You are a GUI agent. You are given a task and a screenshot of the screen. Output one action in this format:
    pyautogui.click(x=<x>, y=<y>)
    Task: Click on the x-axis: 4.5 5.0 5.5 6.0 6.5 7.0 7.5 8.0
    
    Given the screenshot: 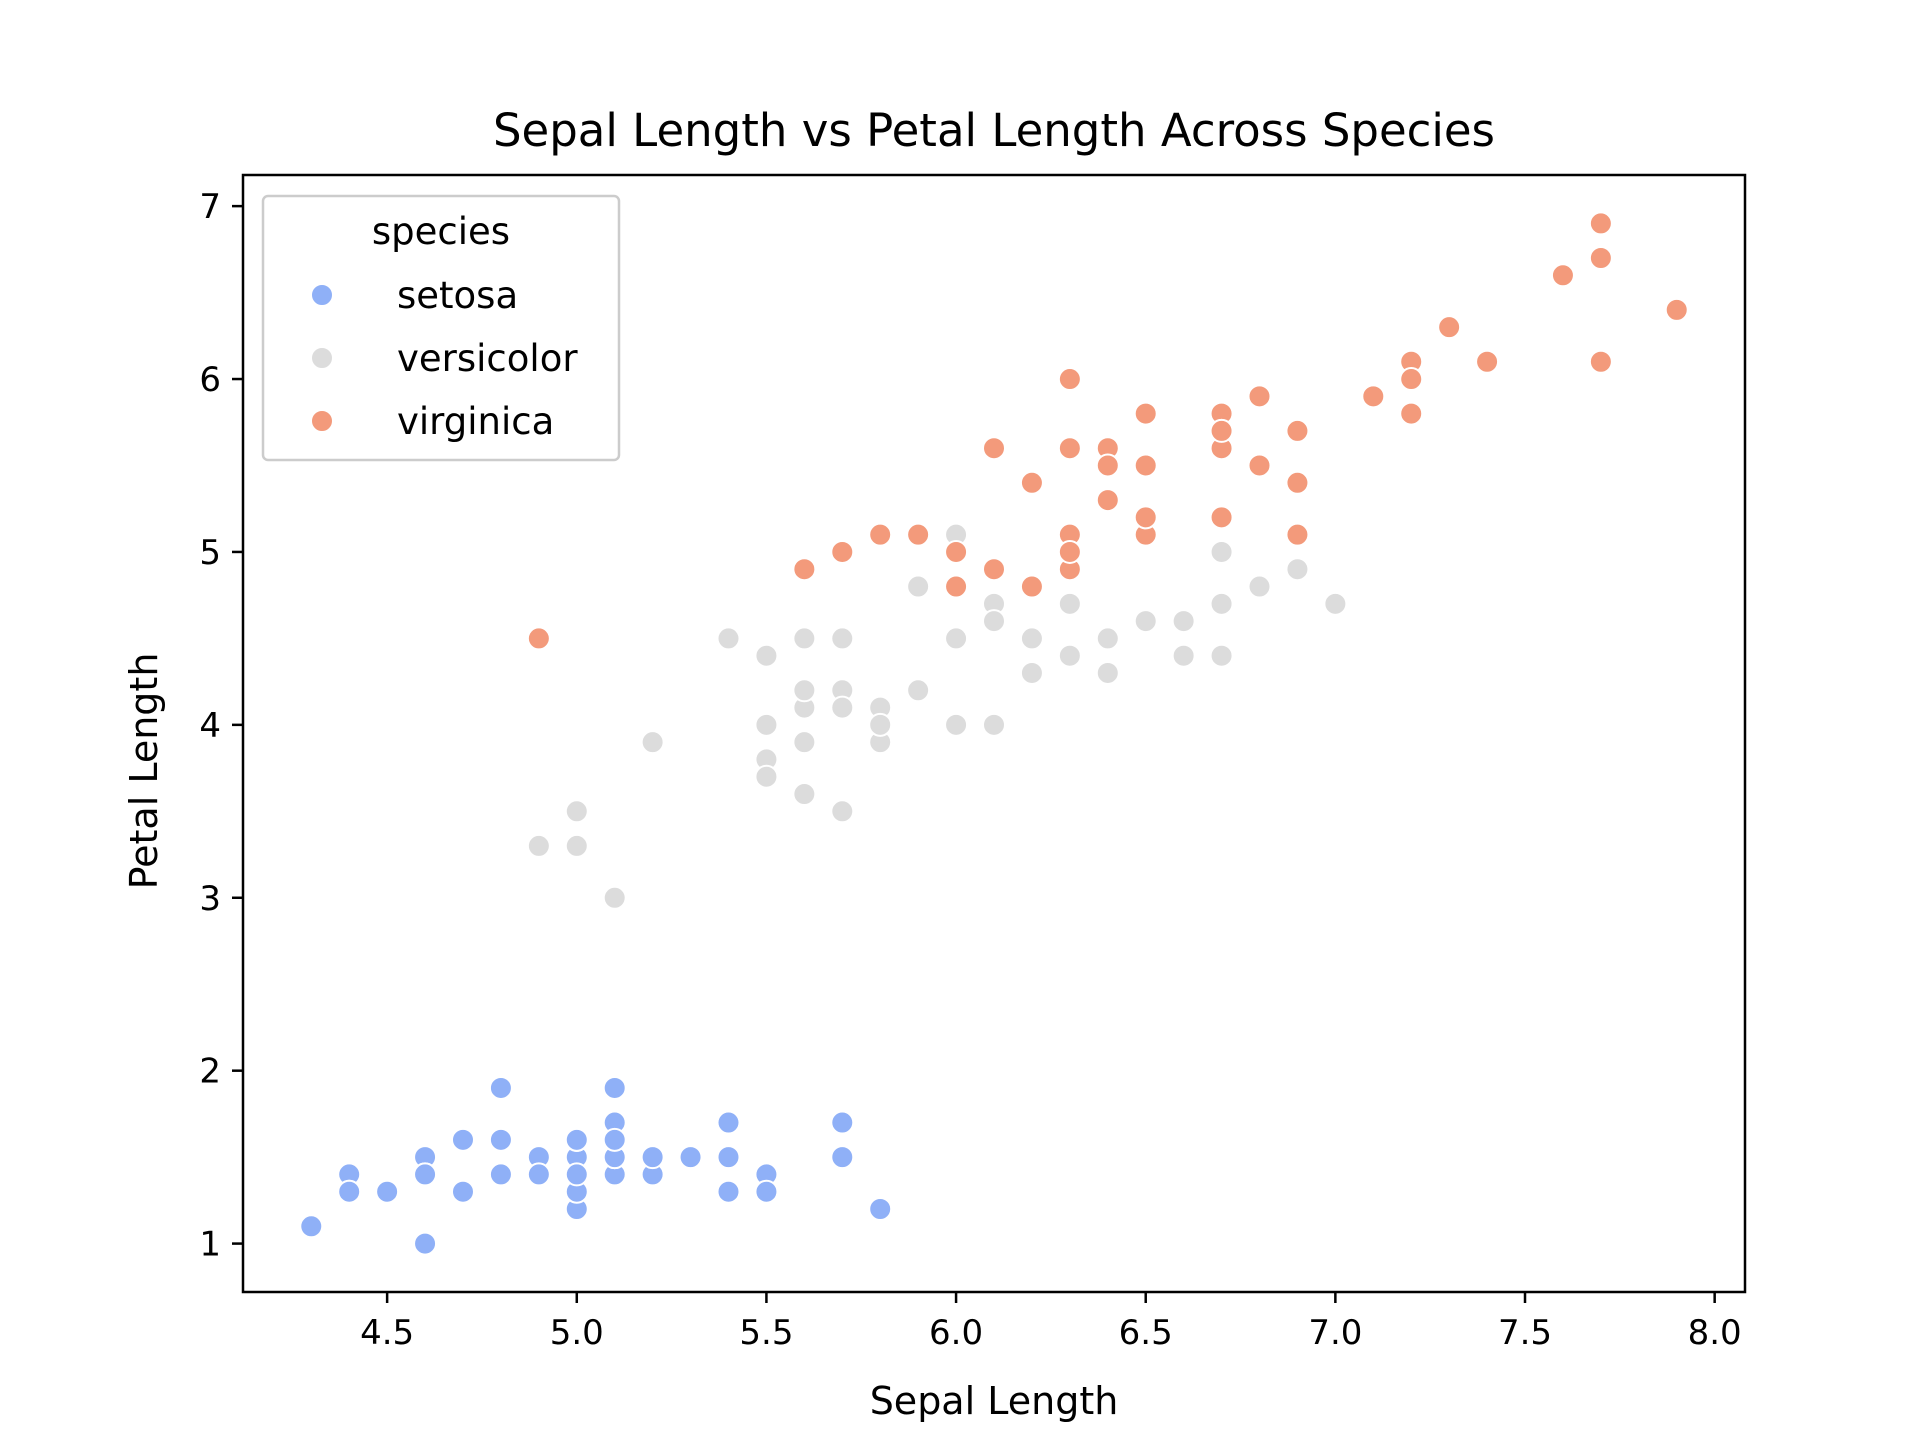 What is the action you would take?
    pyautogui.click(x=1051, y=1322)
    